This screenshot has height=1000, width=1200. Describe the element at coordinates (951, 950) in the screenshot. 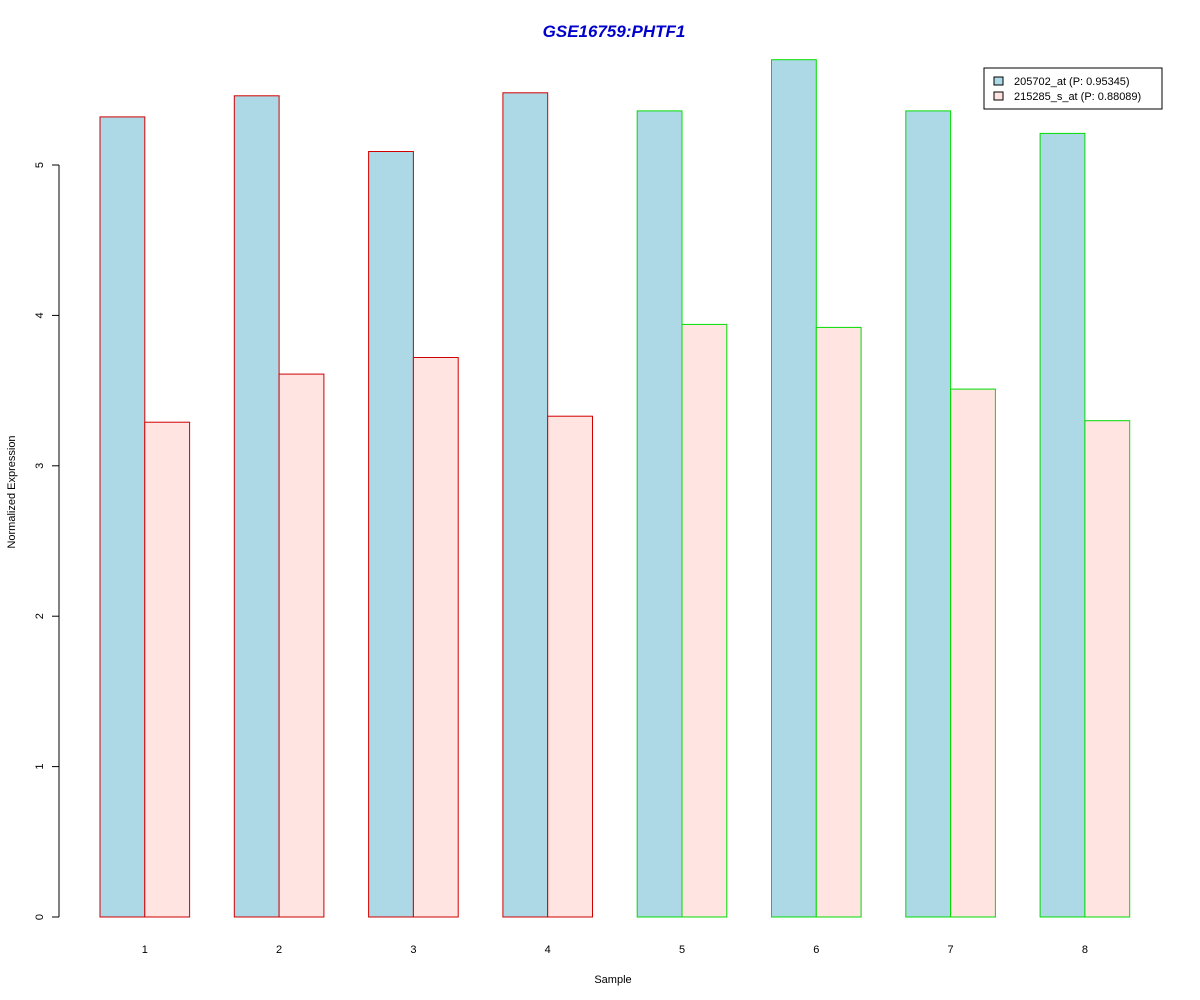

I see `x-tick-label-7: 7` at that location.